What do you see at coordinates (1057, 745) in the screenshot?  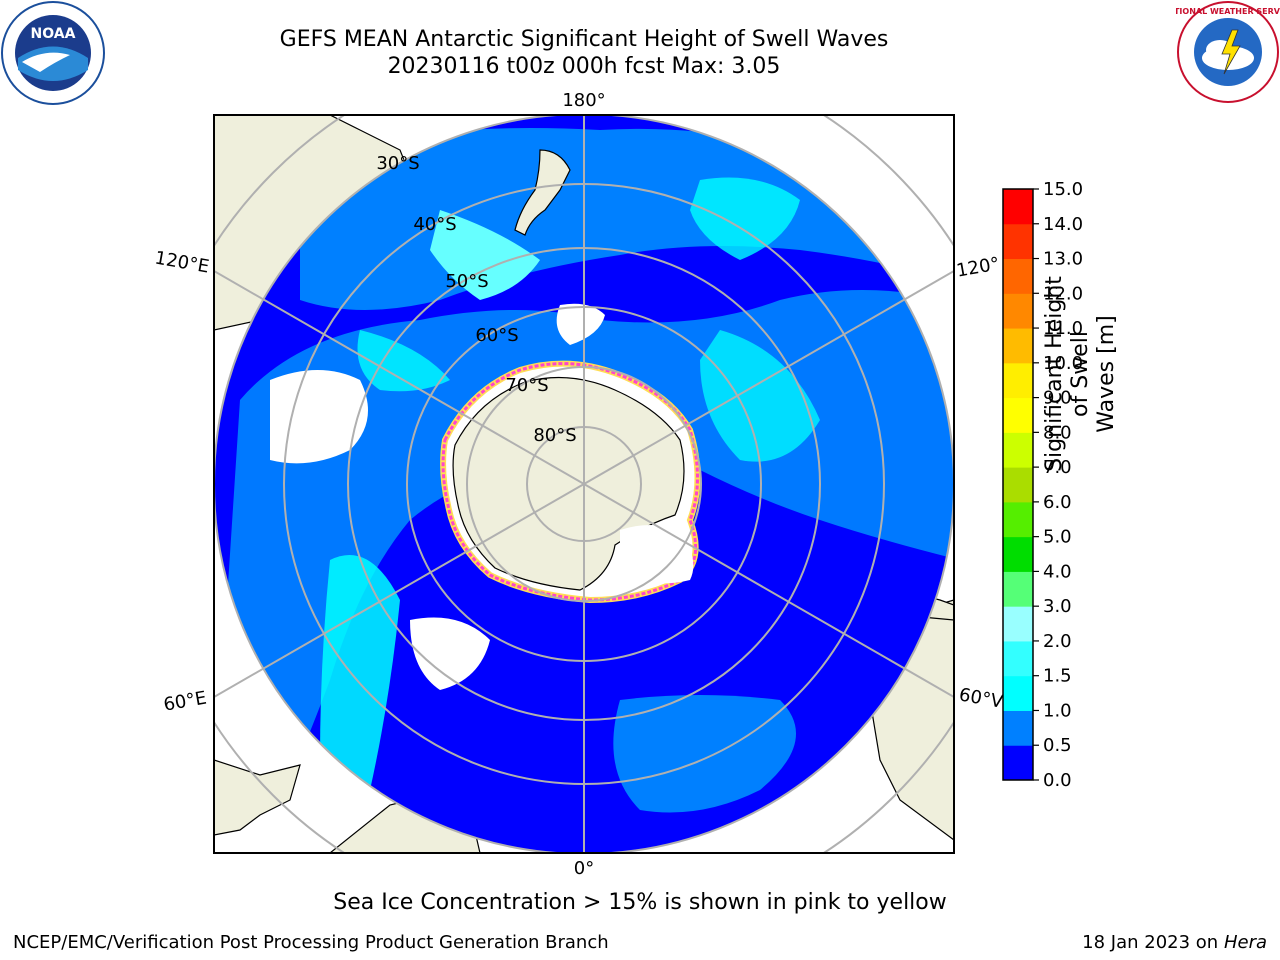 I see `colorbar-tick-label: 0.5` at bounding box center [1057, 745].